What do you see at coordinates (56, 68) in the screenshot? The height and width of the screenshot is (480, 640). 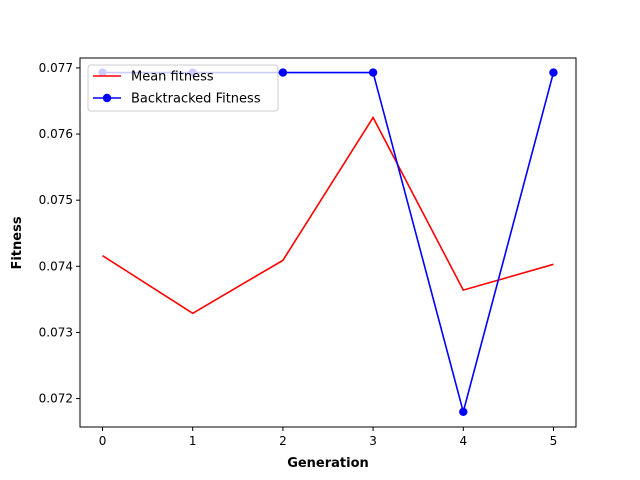 I see `y-tick-label: 0.077` at bounding box center [56, 68].